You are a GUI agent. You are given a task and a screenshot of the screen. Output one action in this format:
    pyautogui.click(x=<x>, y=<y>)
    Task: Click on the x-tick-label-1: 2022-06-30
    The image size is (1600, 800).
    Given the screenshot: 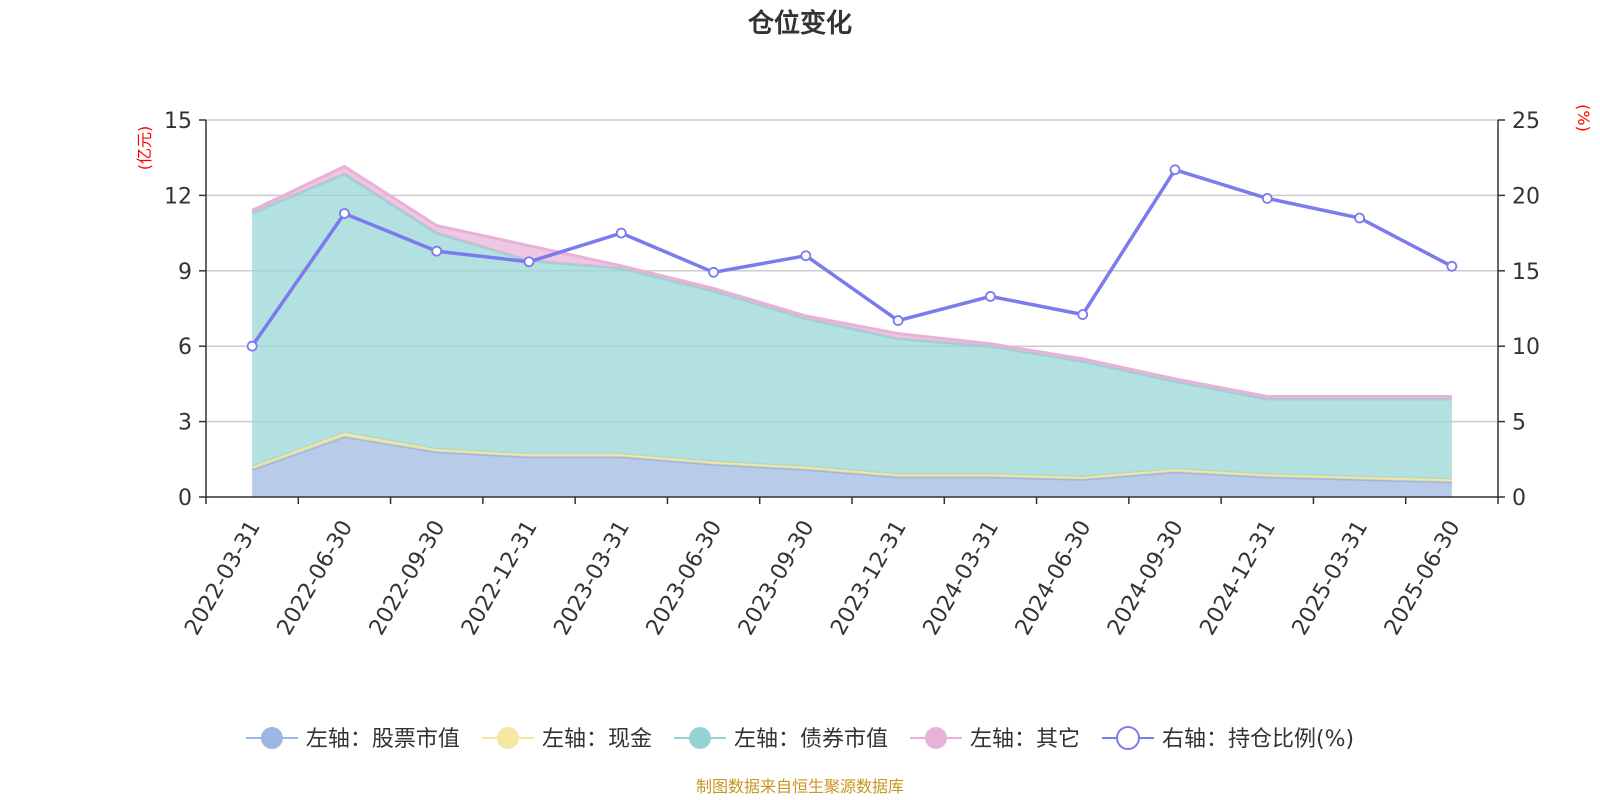 What is the action you would take?
    pyautogui.click(x=316, y=577)
    